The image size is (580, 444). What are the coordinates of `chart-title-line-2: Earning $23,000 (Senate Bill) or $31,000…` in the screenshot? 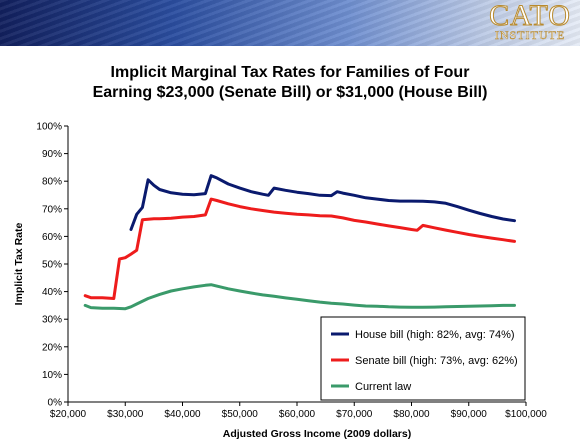 It's located at (290, 92).